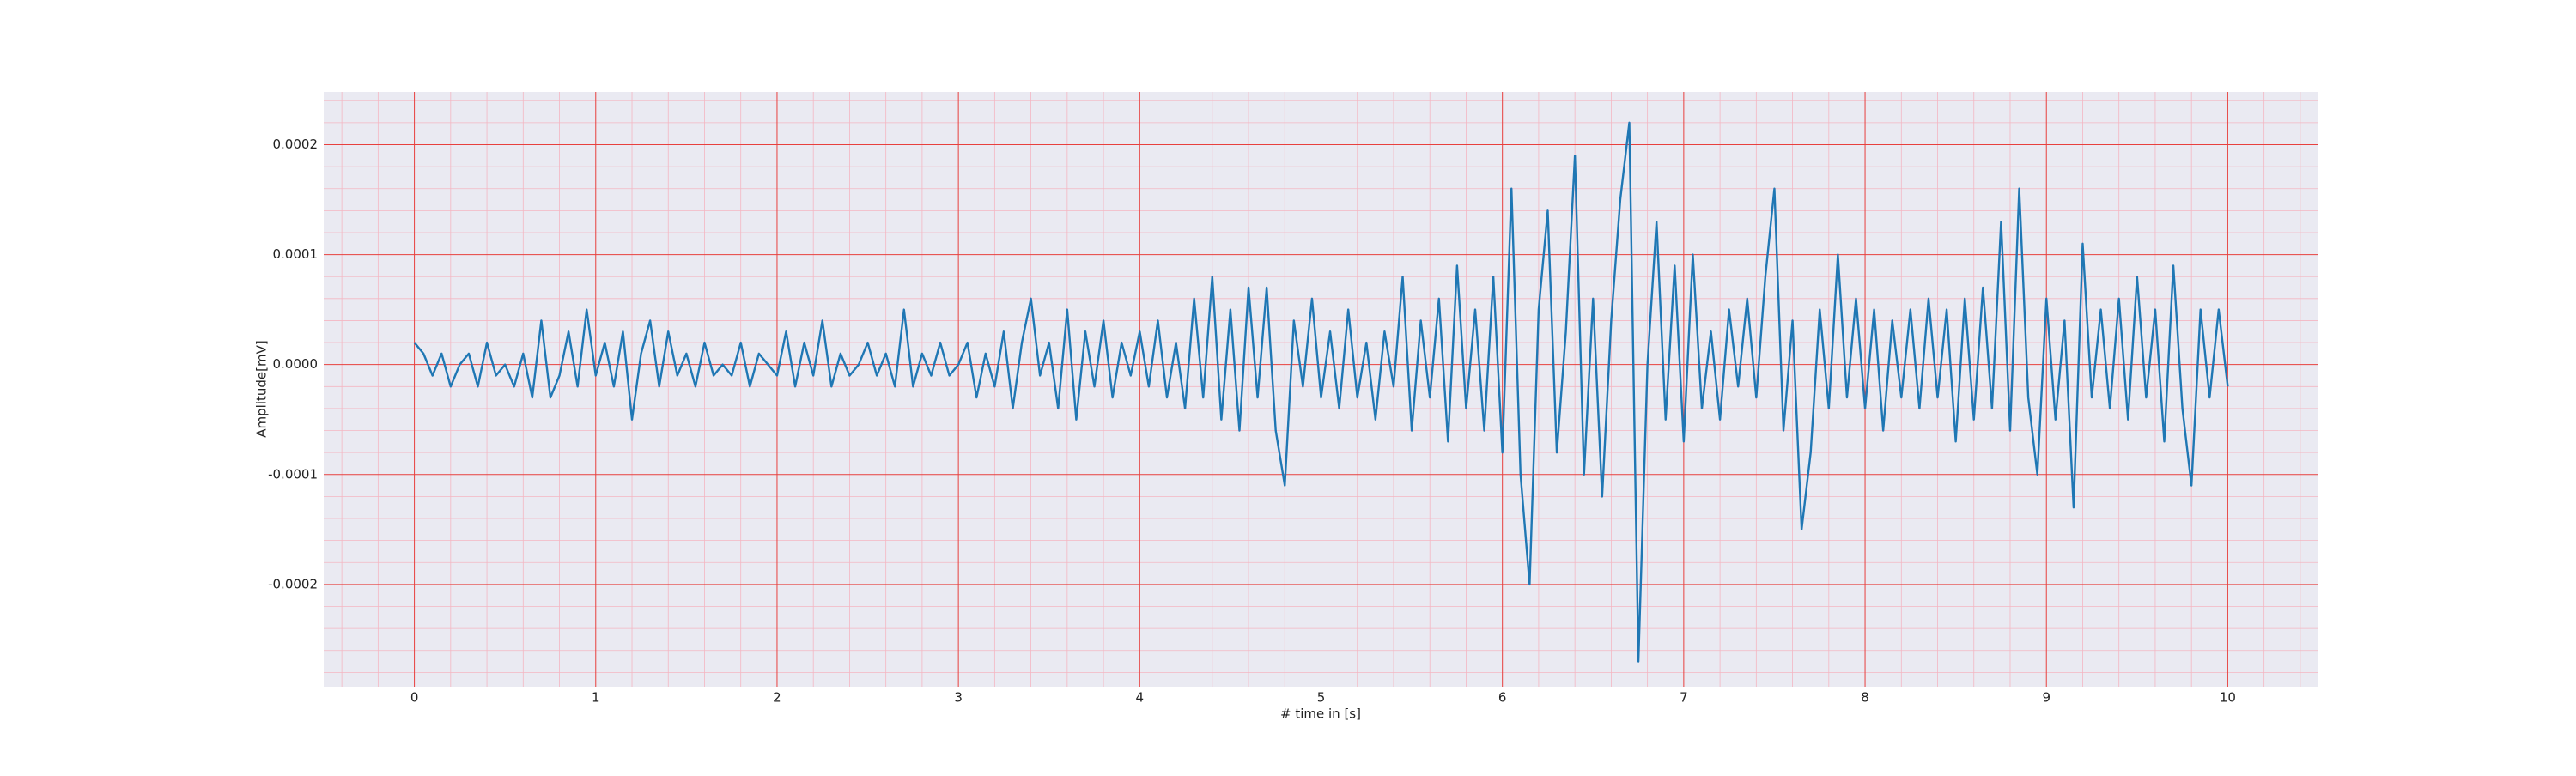 The image size is (2576, 776). Describe the element at coordinates (1684, 698) in the screenshot. I see `x-tick-label: 7` at that location.